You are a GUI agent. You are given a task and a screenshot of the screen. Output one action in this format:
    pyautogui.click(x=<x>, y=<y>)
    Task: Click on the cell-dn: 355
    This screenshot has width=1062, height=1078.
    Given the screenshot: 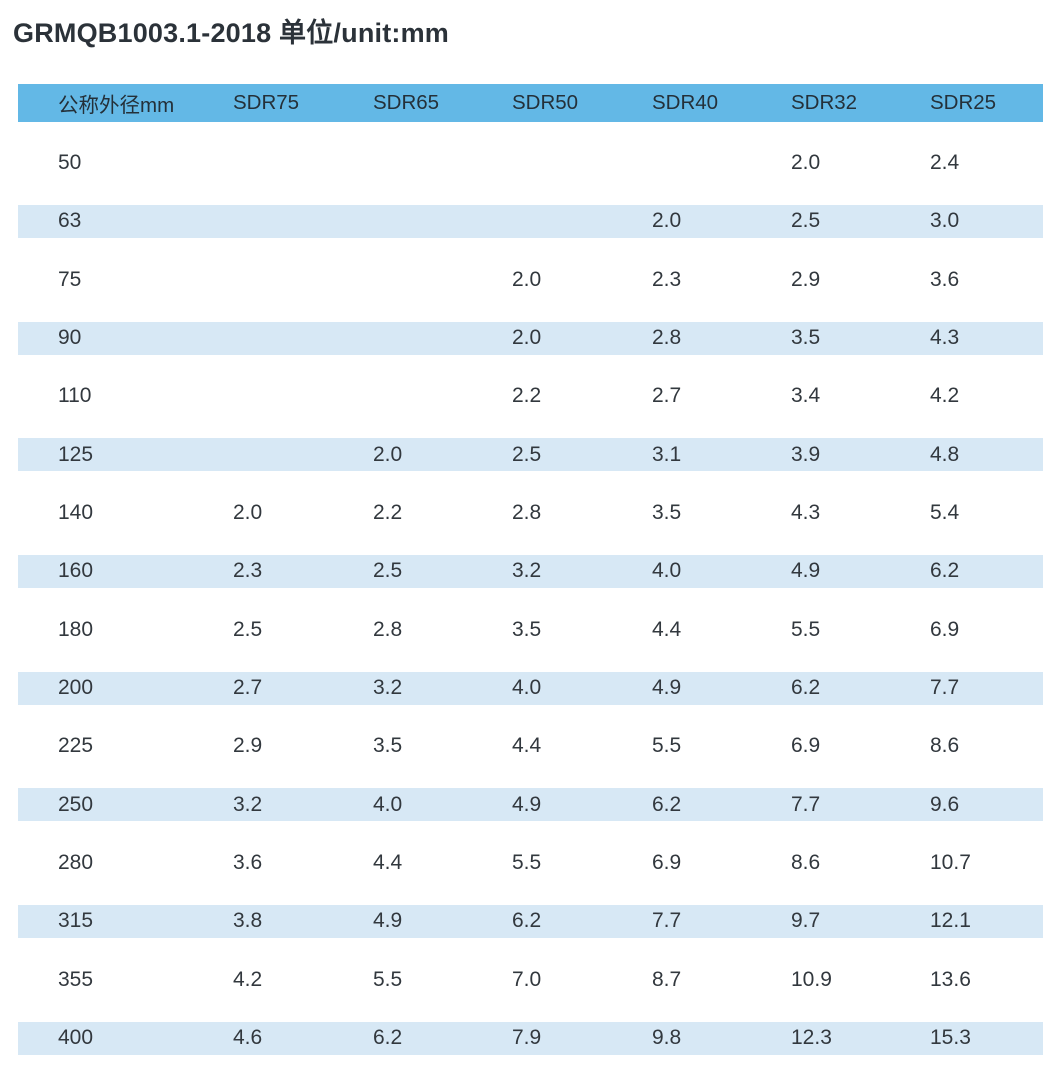 What is the action you would take?
    pyautogui.click(x=76, y=979)
    